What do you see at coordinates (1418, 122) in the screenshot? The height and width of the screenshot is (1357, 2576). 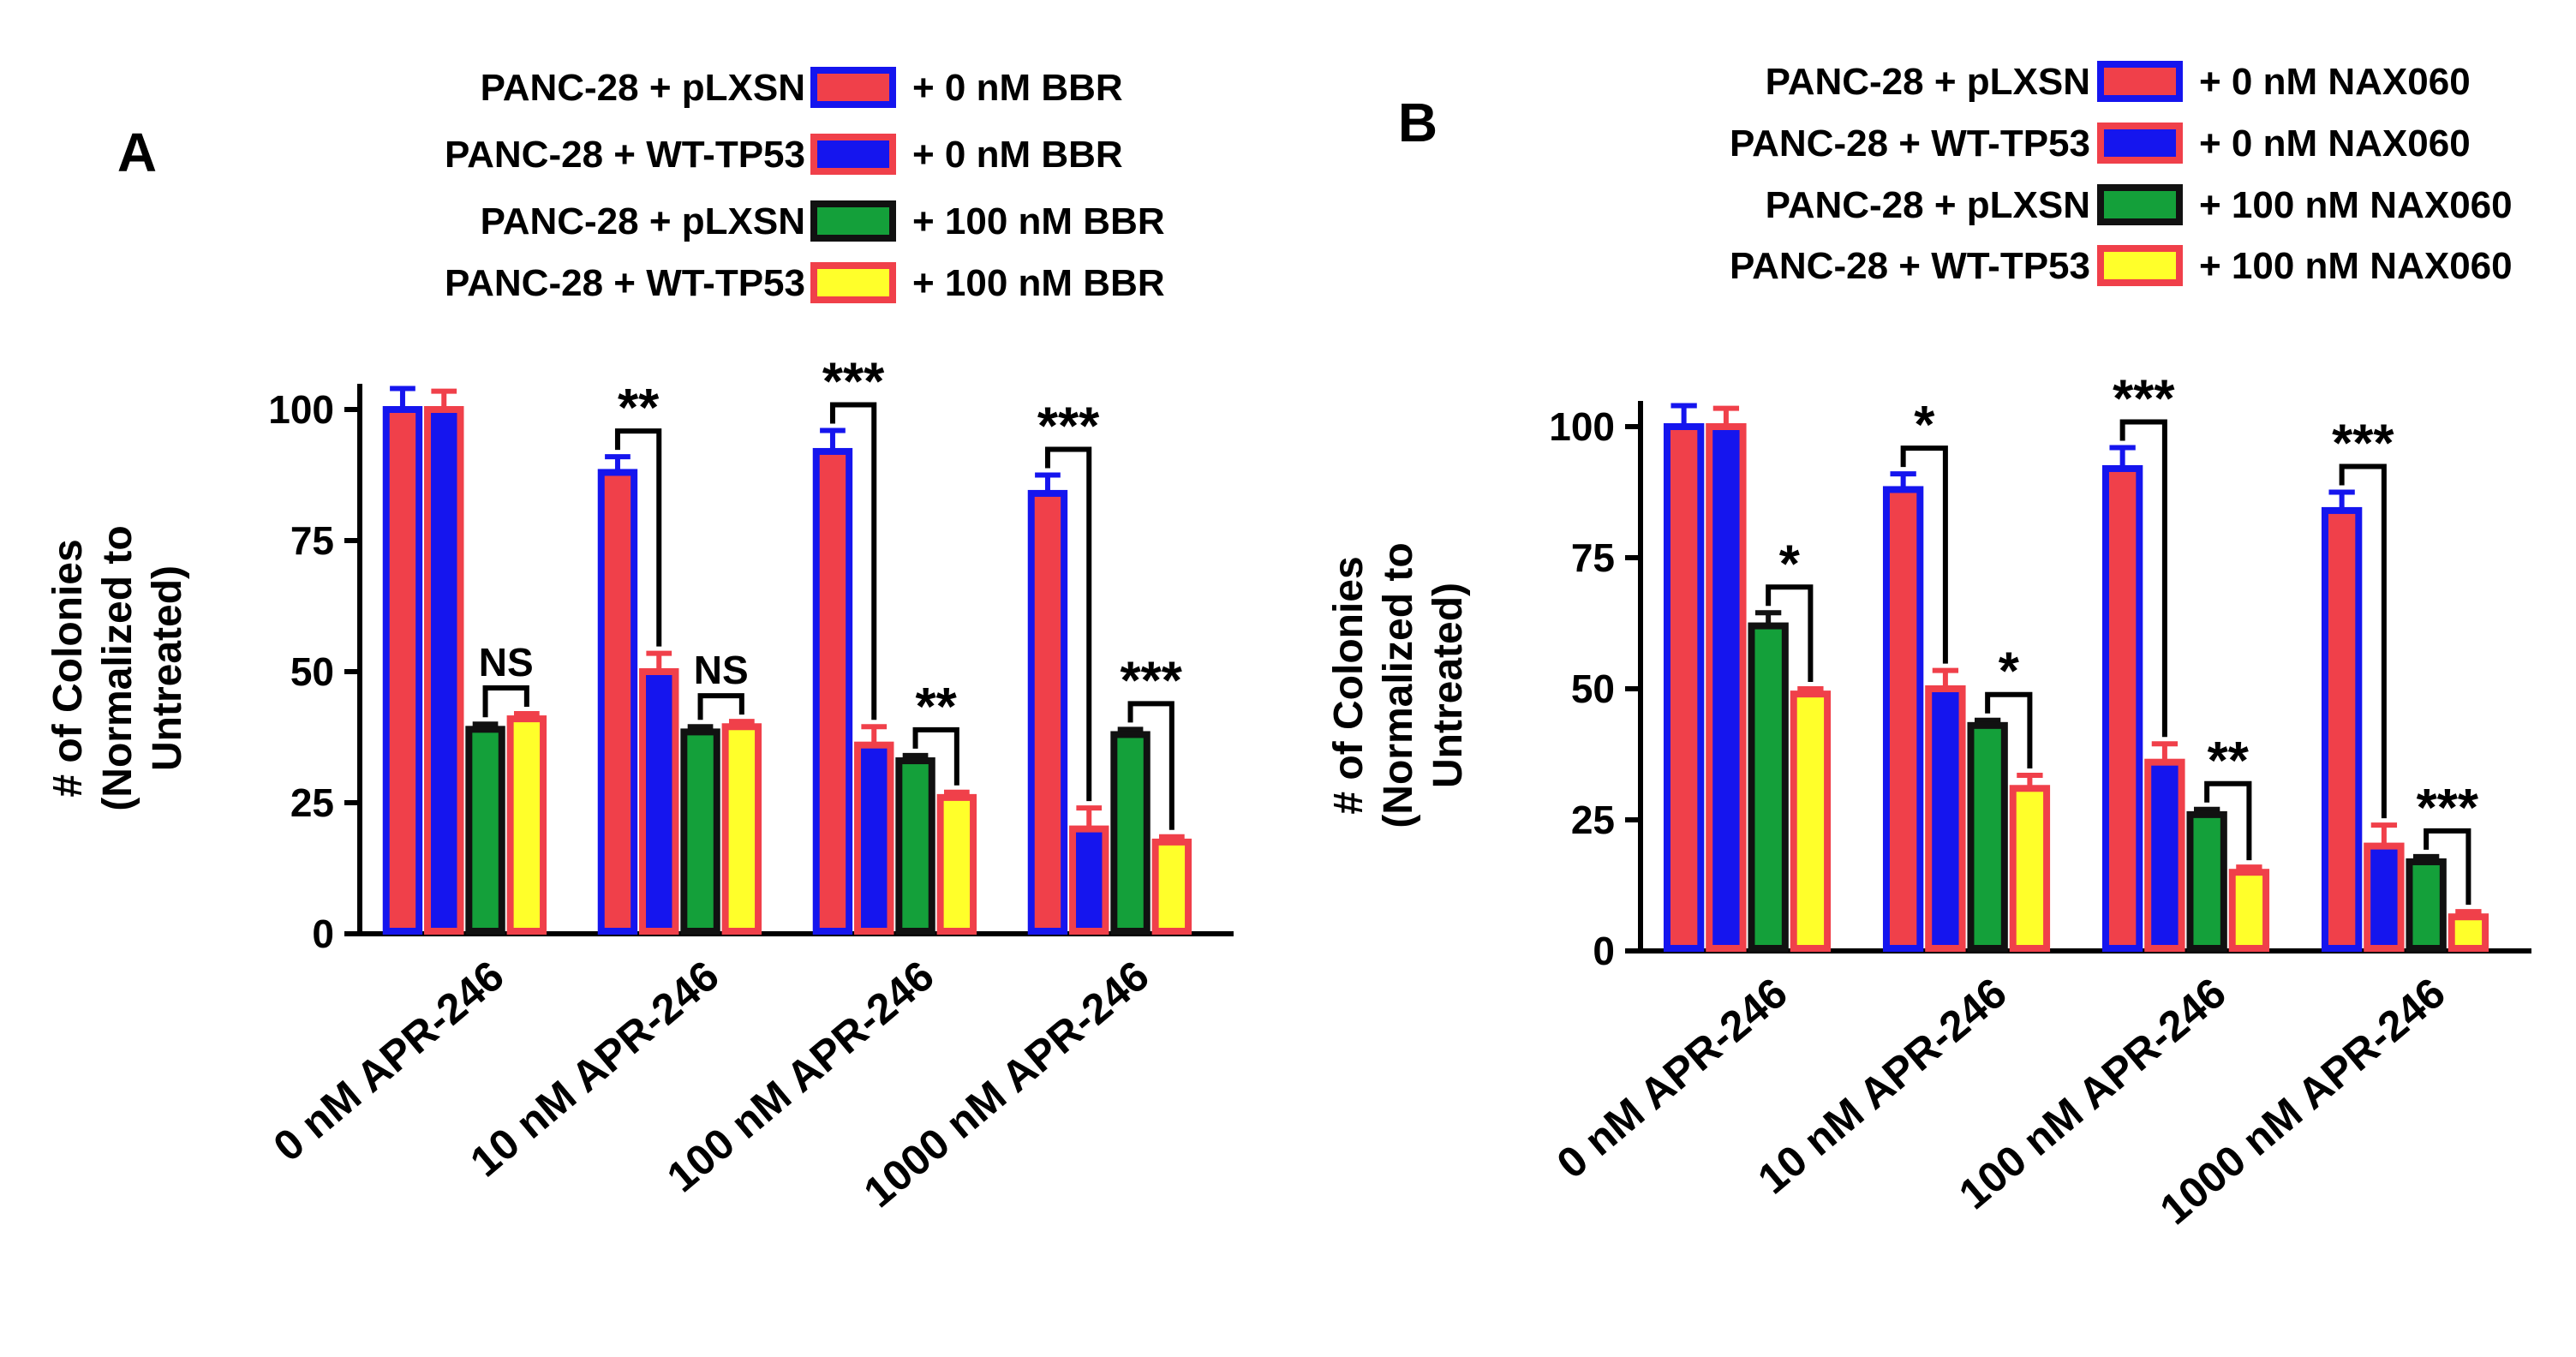 I see `panel-label: B` at bounding box center [1418, 122].